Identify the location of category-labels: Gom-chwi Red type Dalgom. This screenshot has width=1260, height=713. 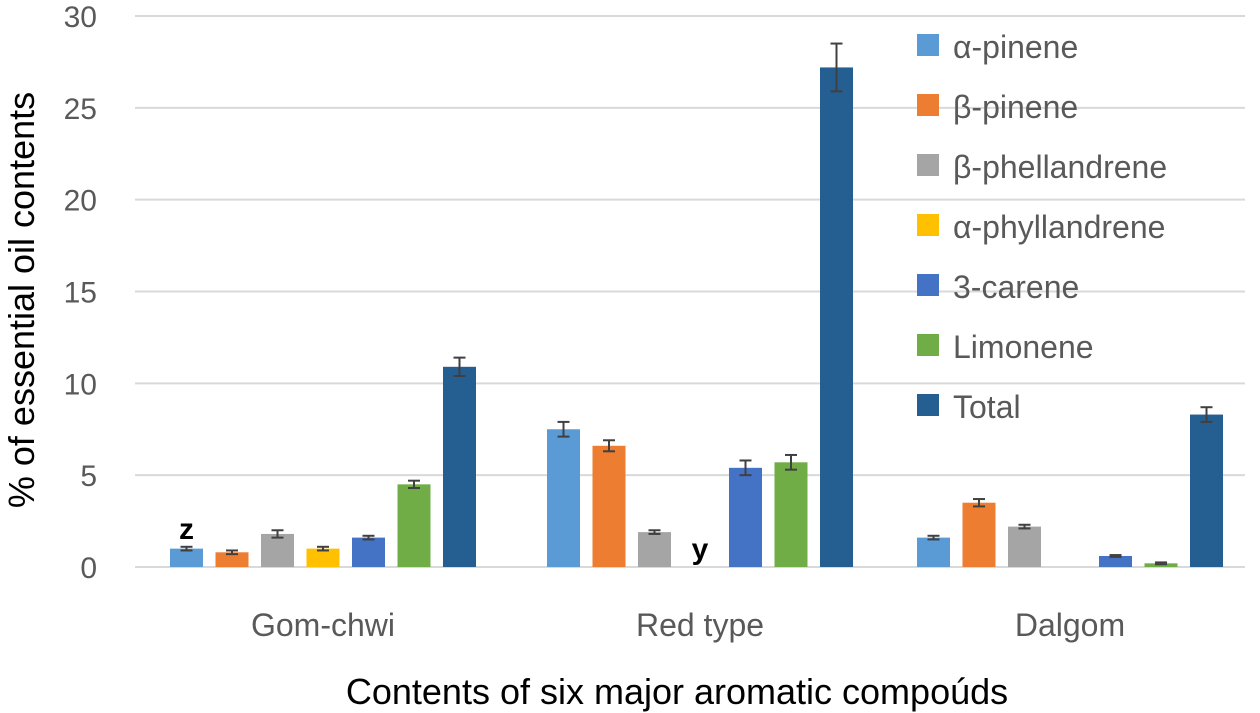
(688, 625).